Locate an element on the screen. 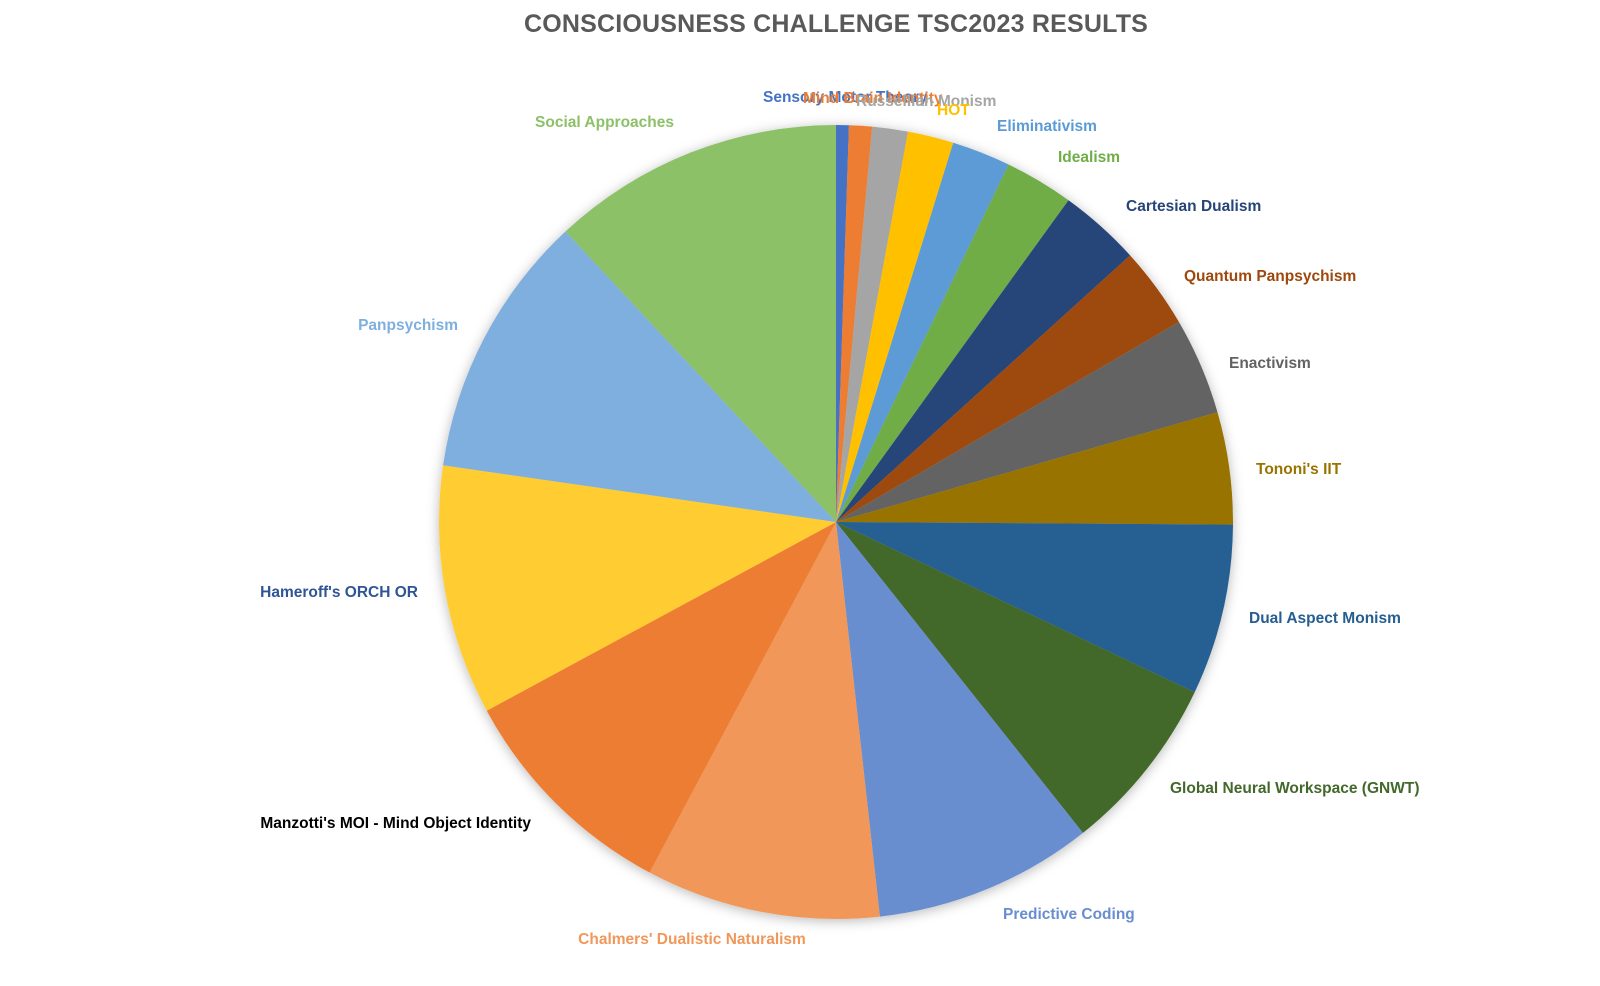 The height and width of the screenshot is (986, 1600). pie-slice-label: Enactivism is located at coordinates (1270, 363).